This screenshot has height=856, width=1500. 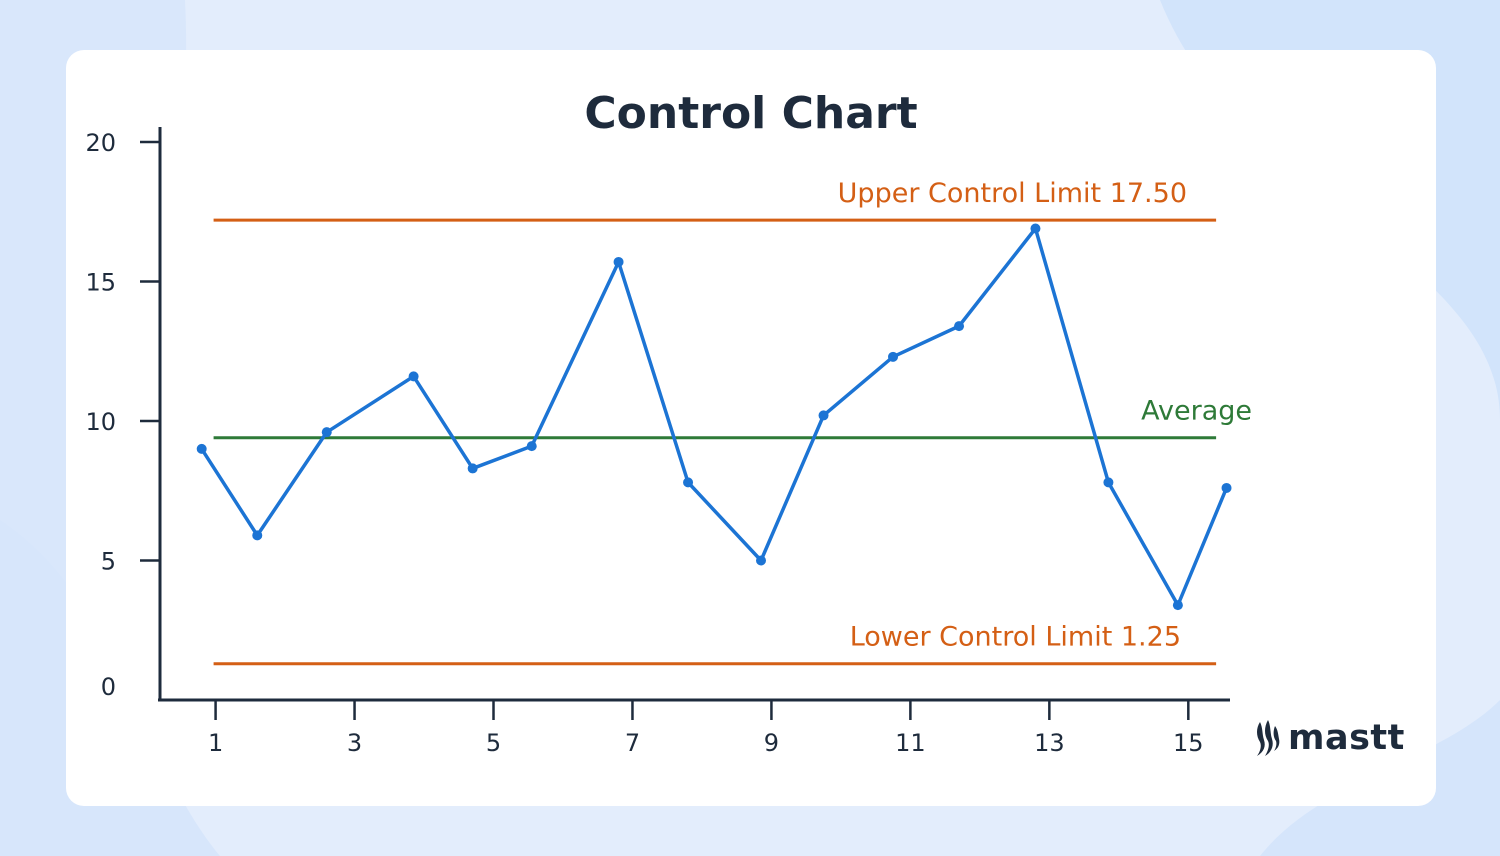 I want to click on y-tick-label: 10, so click(x=100, y=422).